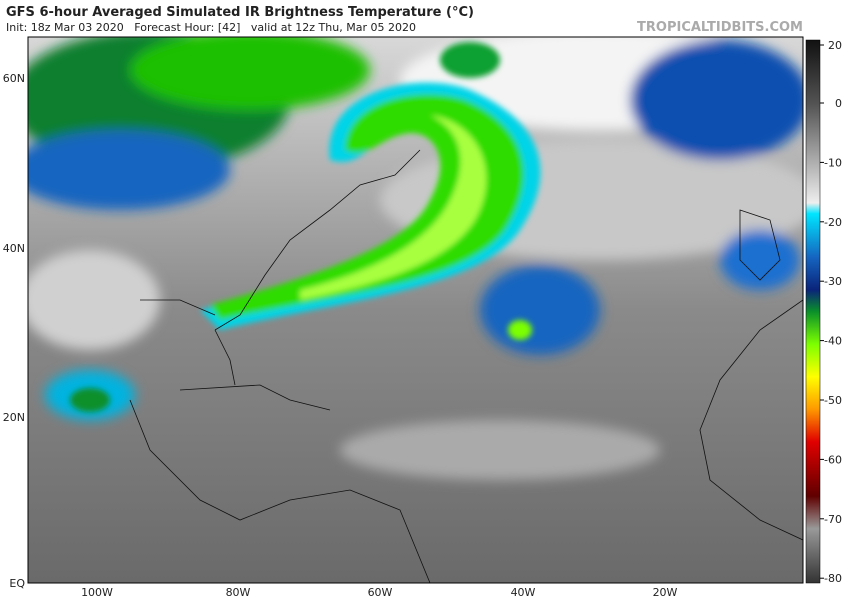 The image size is (849, 604). I want to click on colorbar-label: -30, so click(833, 281).